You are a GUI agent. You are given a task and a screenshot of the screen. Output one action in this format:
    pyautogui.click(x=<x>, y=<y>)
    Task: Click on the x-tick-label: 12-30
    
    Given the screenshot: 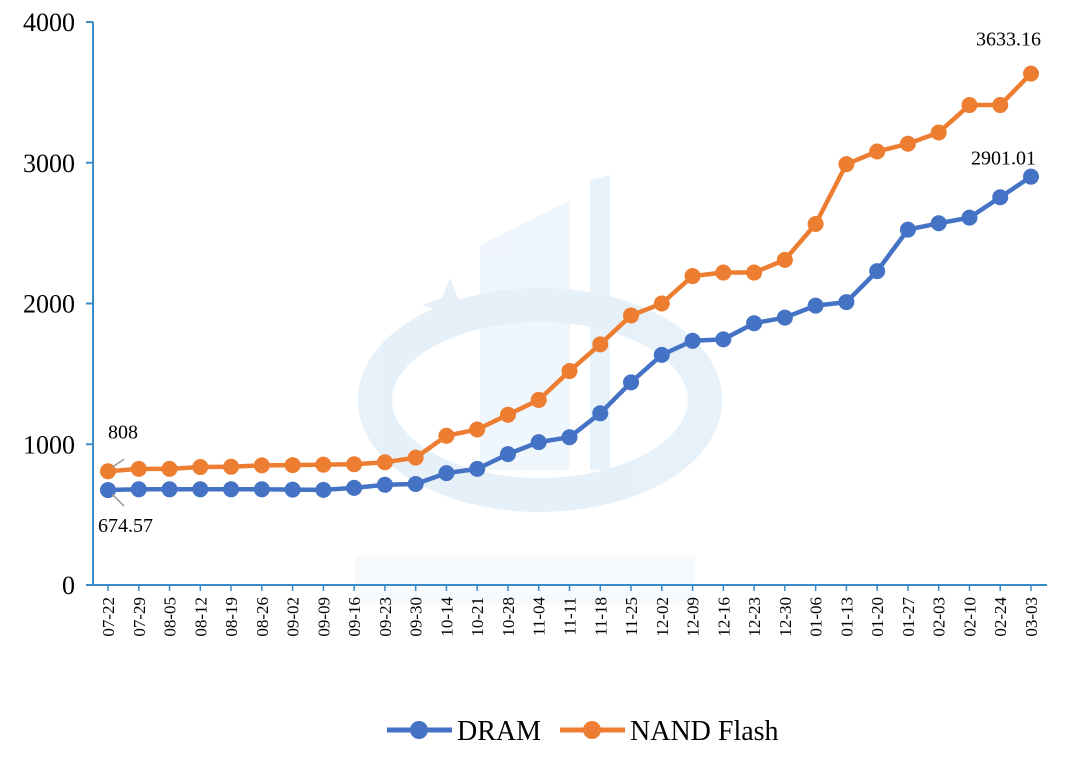 What is the action you would take?
    pyautogui.click(x=785, y=617)
    